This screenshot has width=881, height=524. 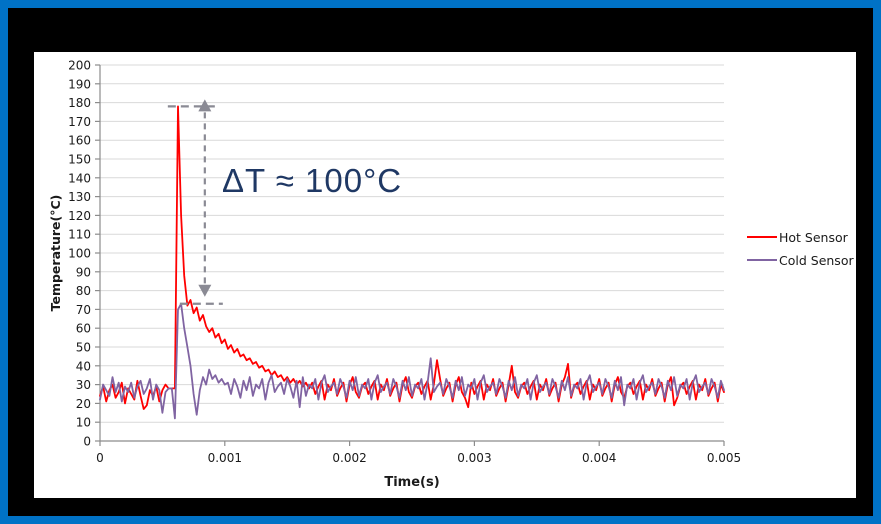 What do you see at coordinates (79, 160) in the screenshot?
I see `svg-text: 150` at bounding box center [79, 160].